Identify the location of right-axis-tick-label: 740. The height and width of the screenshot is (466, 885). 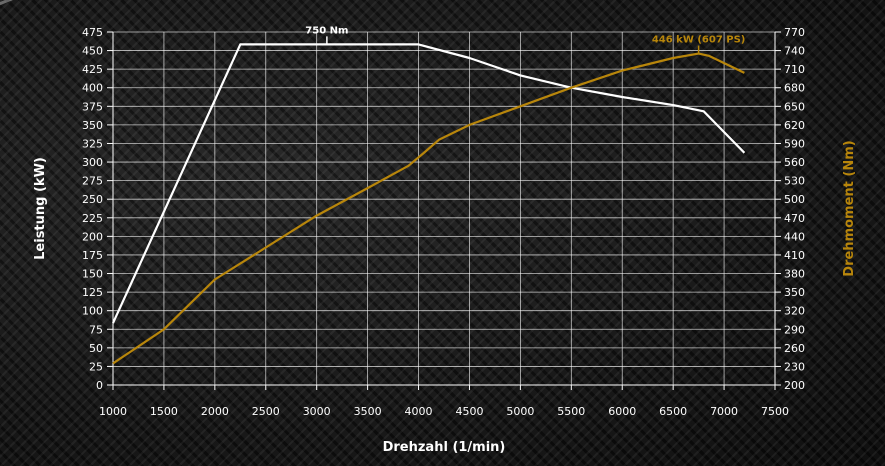
(794, 51).